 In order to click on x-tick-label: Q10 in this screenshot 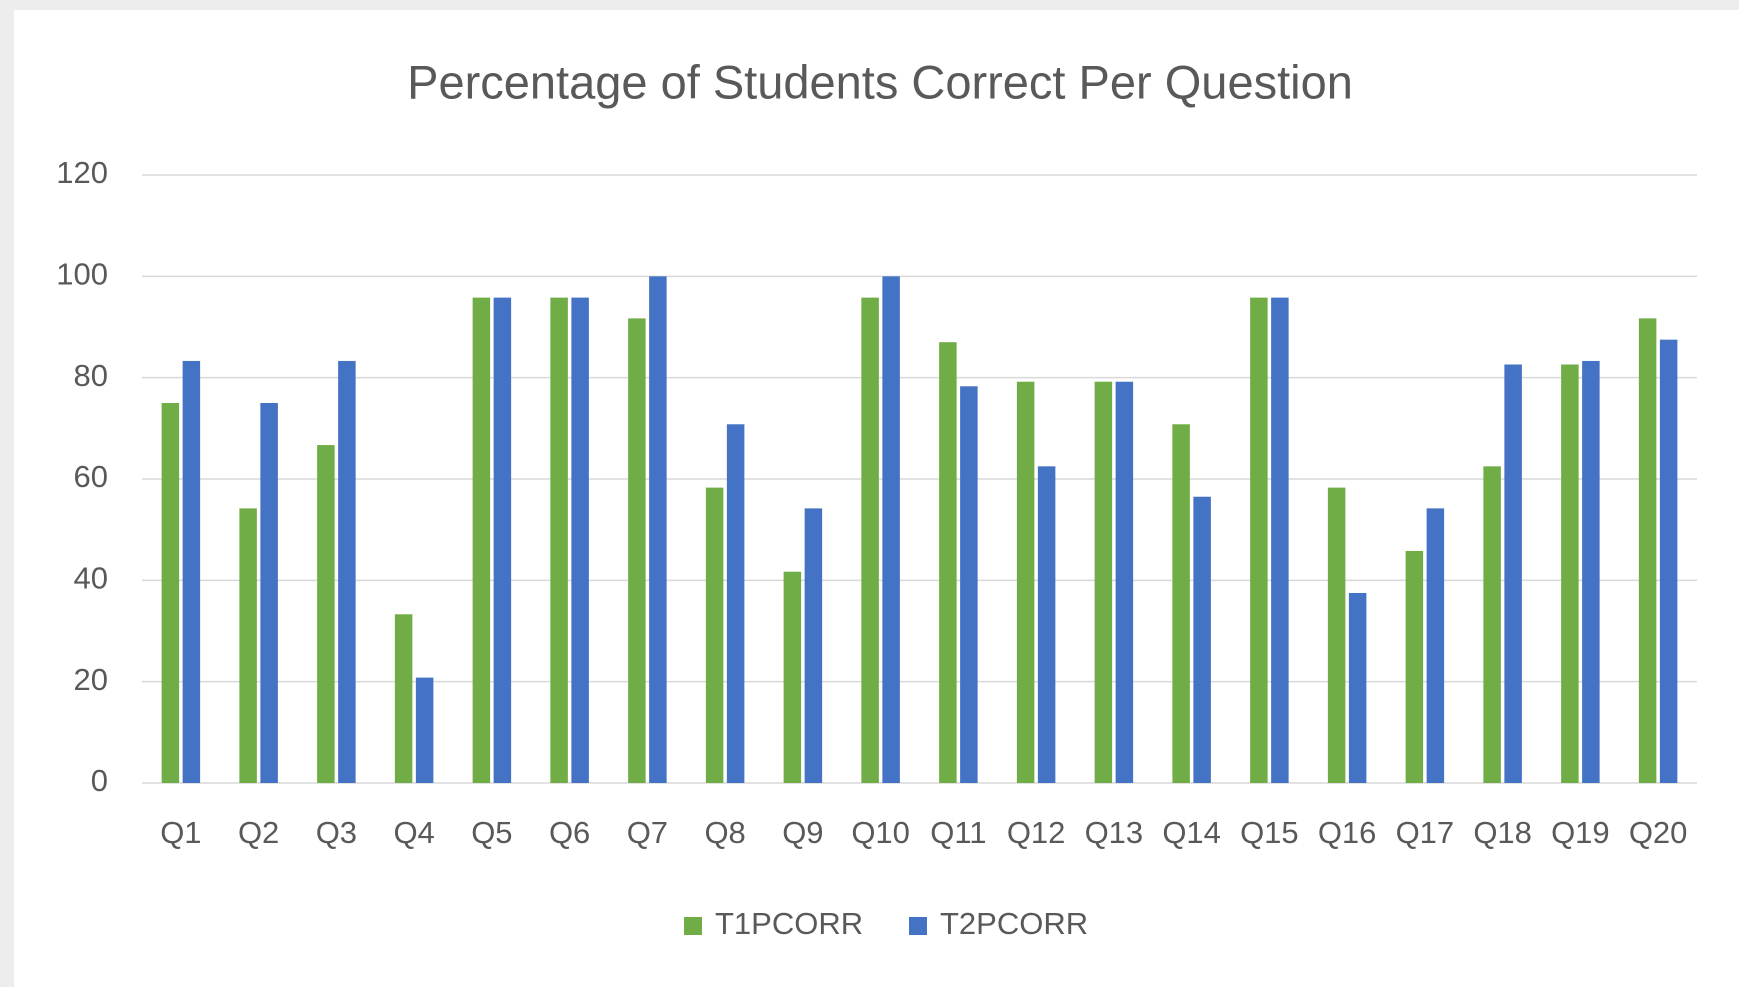, I will do `click(880, 832)`.